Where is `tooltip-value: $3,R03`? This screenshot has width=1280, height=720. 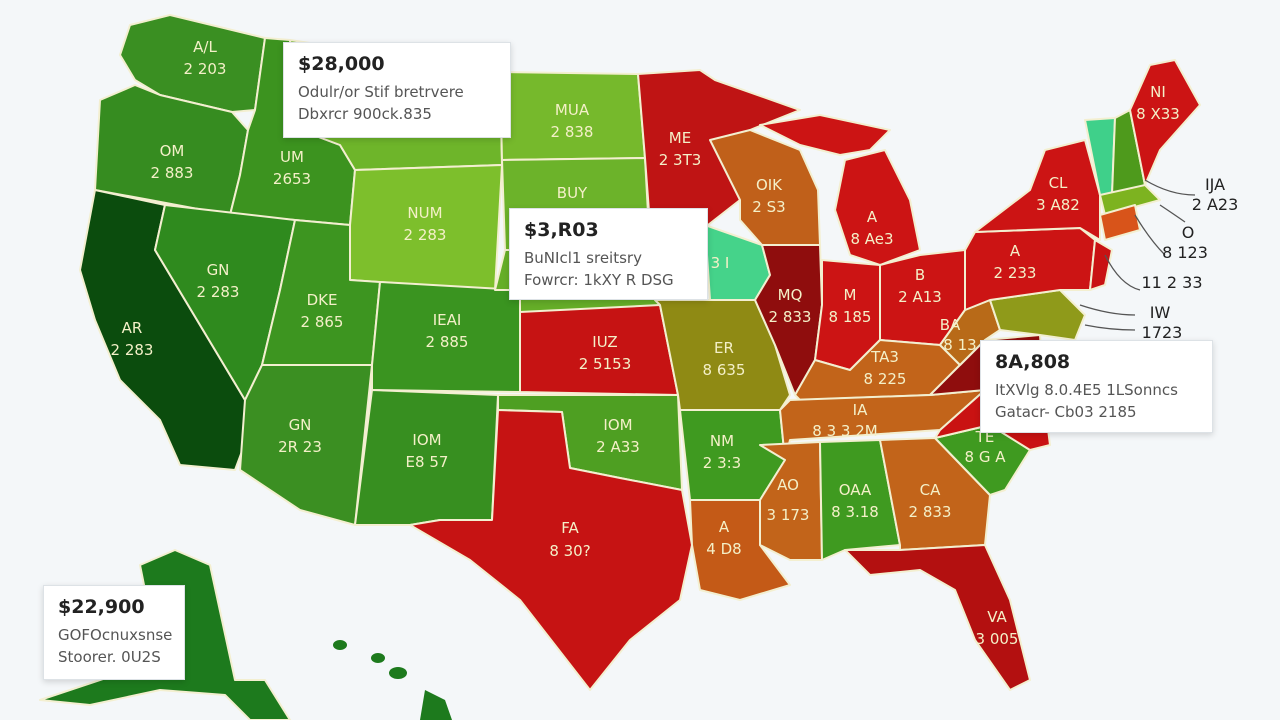
tooltip-value: $3,R03 is located at coordinates (561, 230).